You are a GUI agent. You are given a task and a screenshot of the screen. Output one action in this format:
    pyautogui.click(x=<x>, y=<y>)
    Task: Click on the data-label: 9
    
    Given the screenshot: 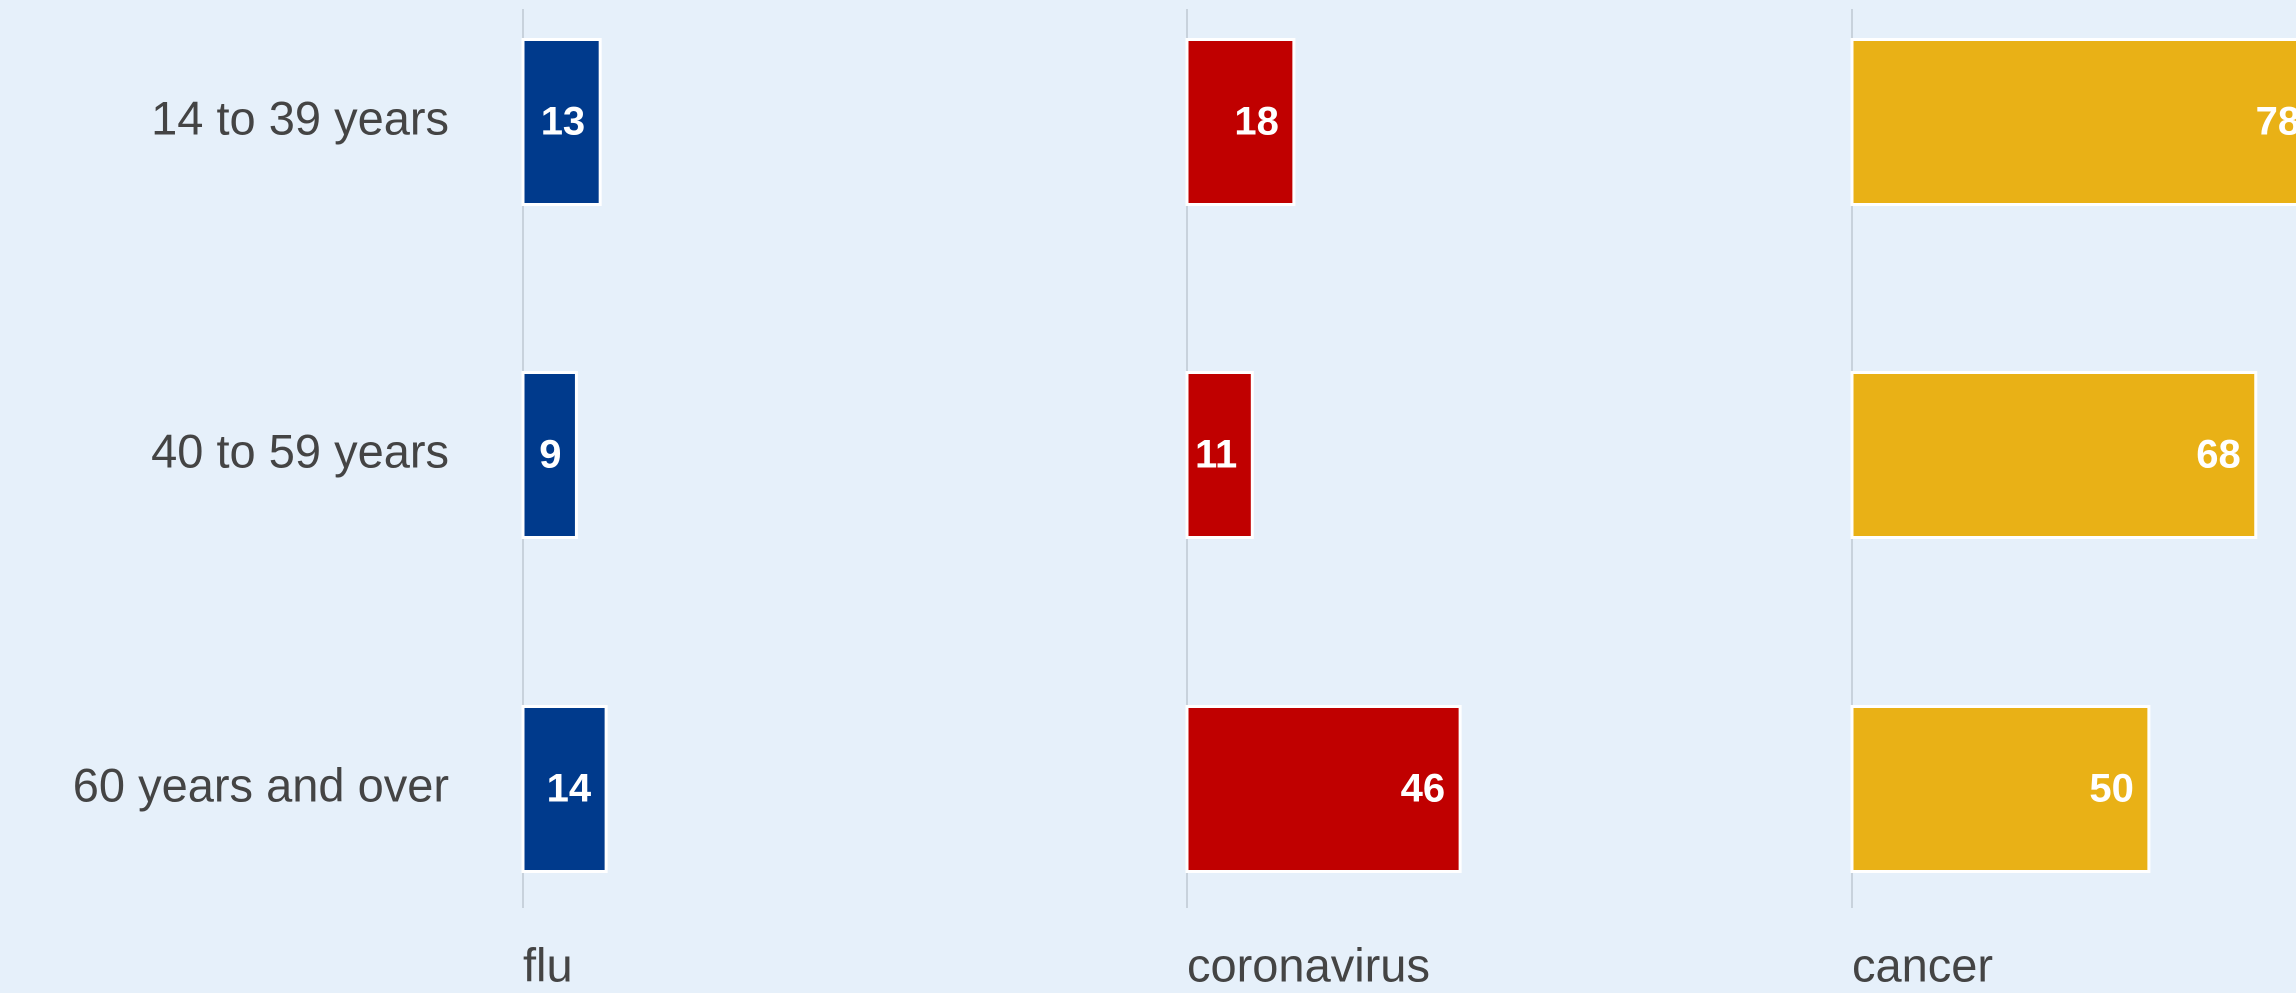 What is the action you would take?
    pyautogui.click(x=550, y=455)
    